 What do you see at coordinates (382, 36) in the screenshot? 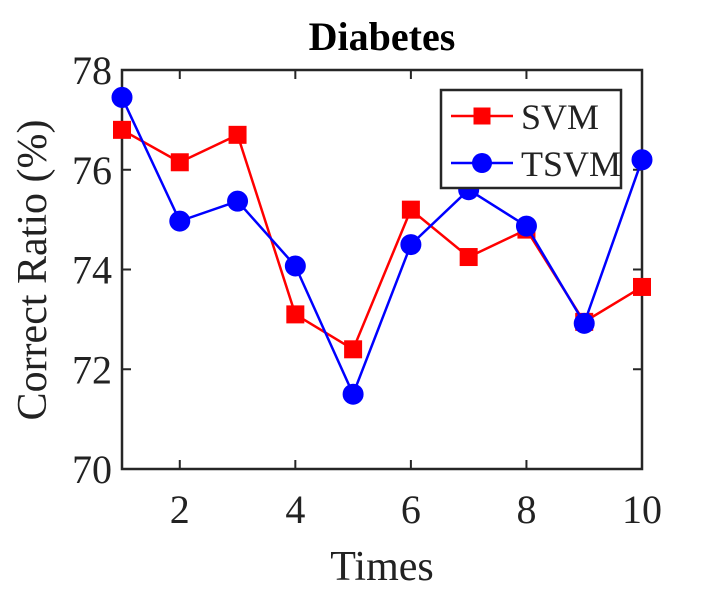
I see `chart-title: Diabetes` at bounding box center [382, 36].